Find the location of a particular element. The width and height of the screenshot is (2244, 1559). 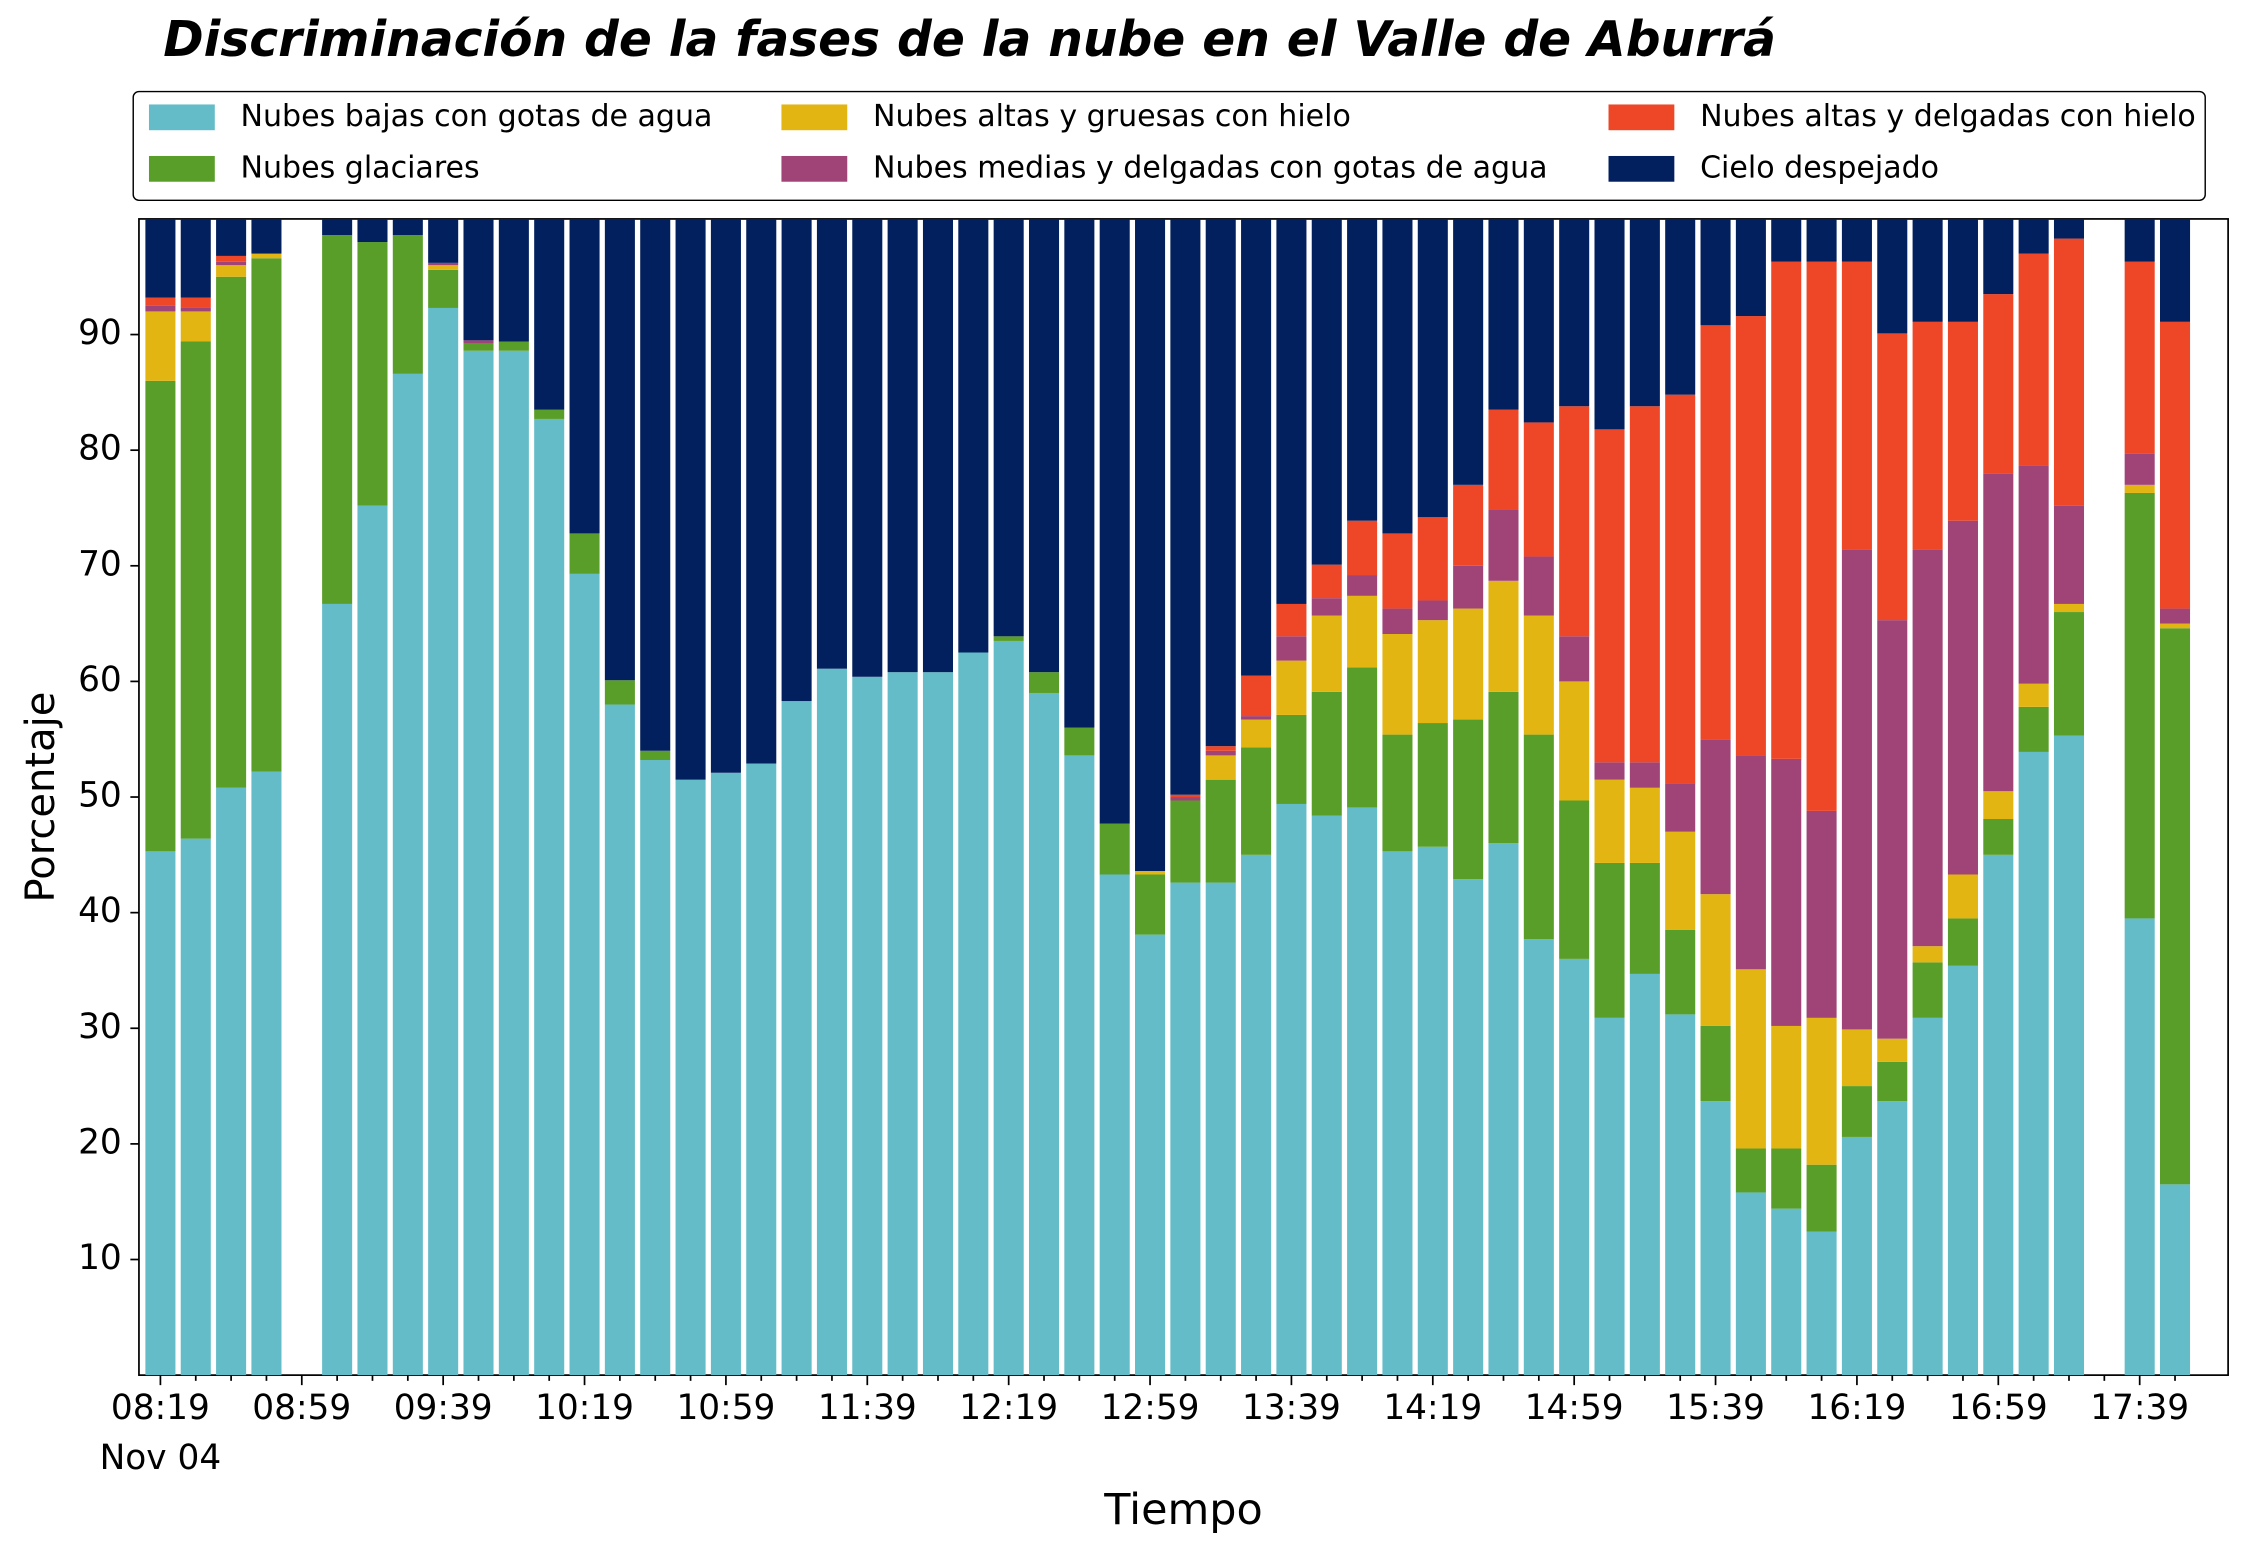

y-tick-label: 50 is located at coordinates (100, 796).